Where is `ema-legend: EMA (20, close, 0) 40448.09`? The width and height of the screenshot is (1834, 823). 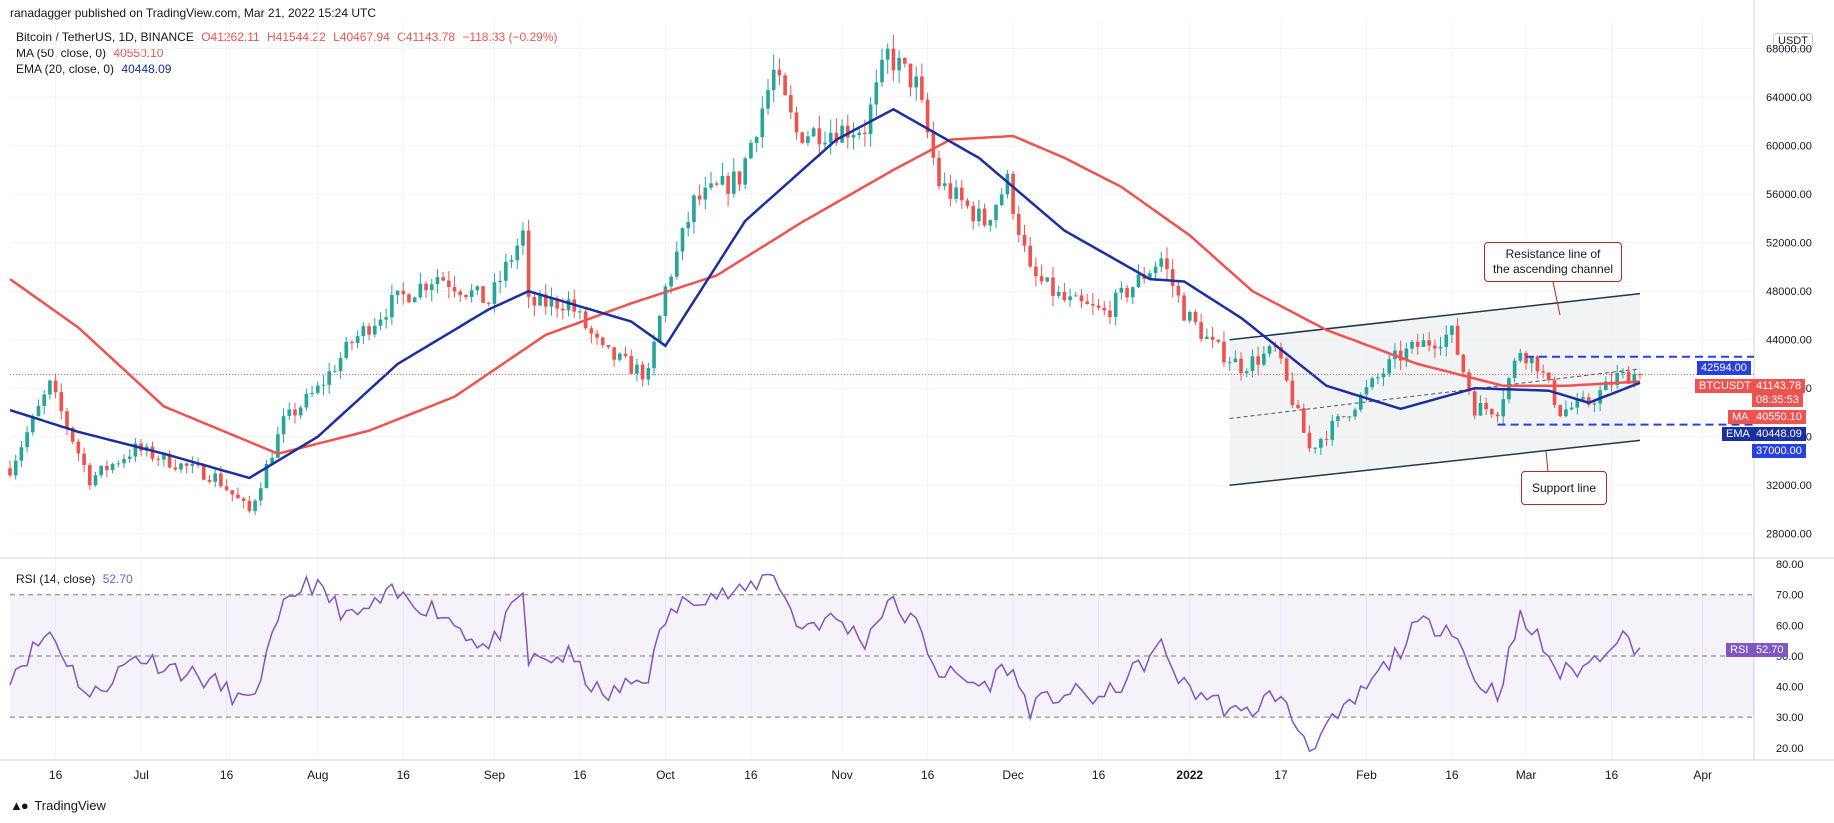 ema-legend: EMA (20, close, 0) 40448.09 is located at coordinates (93, 69).